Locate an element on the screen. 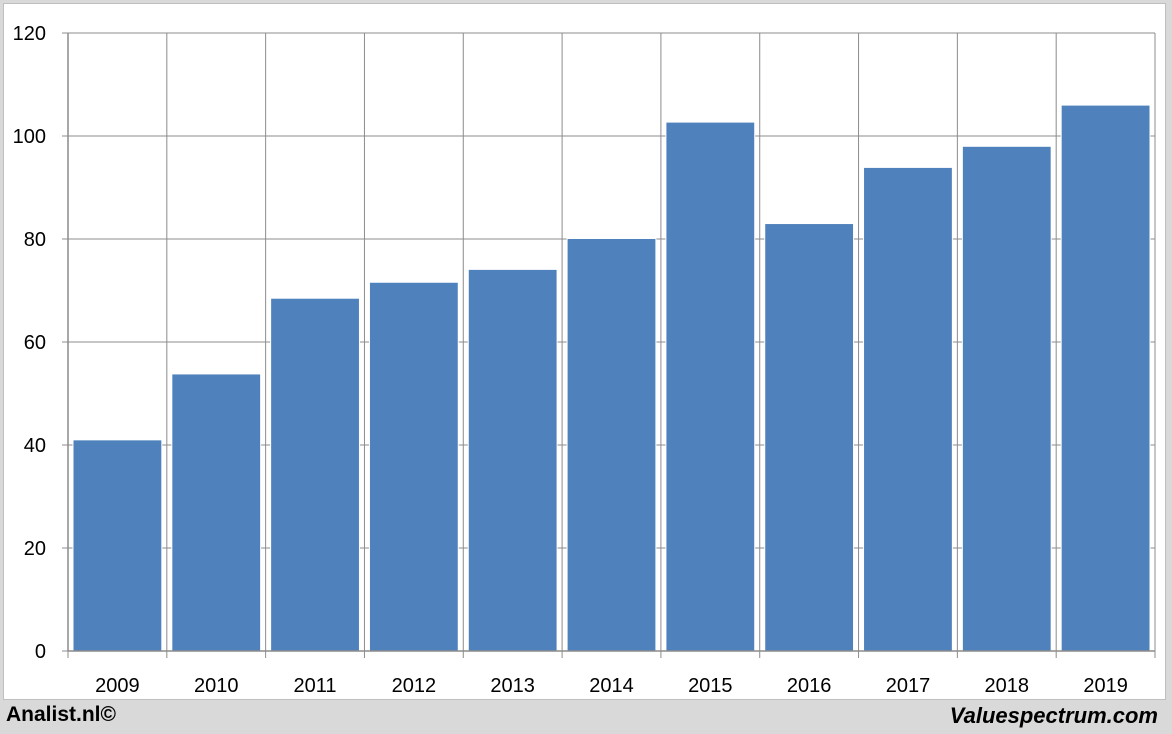 This screenshot has width=1172, height=734. bar-2014 is located at coordinates (611, 444).